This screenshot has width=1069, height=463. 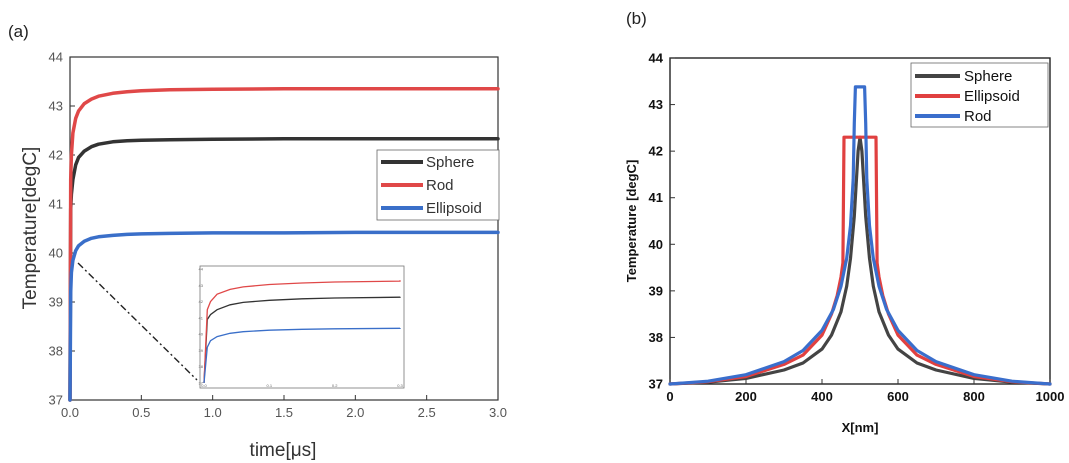 I want to click on inset-ticks: 37 38 39 40 41 42 43 44 0.0 0.1 0.2 0.3, so click(x=301, y=328).